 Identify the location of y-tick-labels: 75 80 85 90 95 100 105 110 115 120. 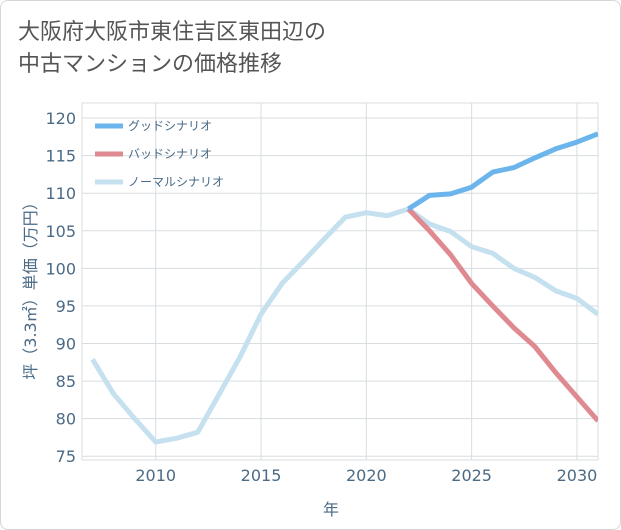
(60, 287).